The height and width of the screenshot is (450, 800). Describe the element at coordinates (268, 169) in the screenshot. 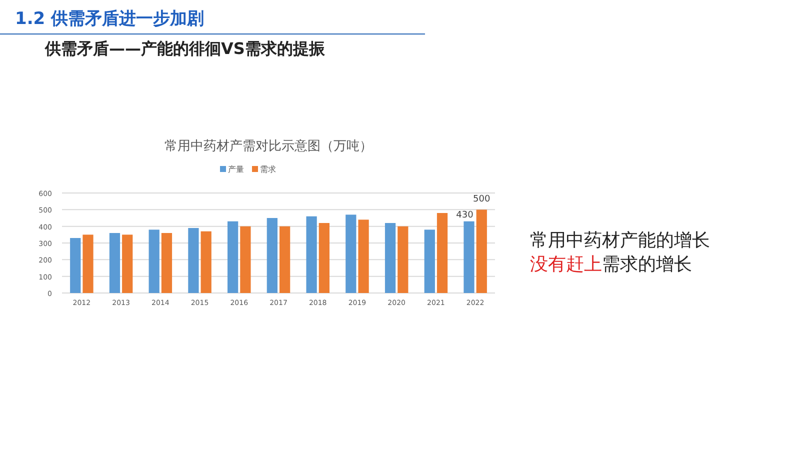

I see `legend-label: 需求` at that location.